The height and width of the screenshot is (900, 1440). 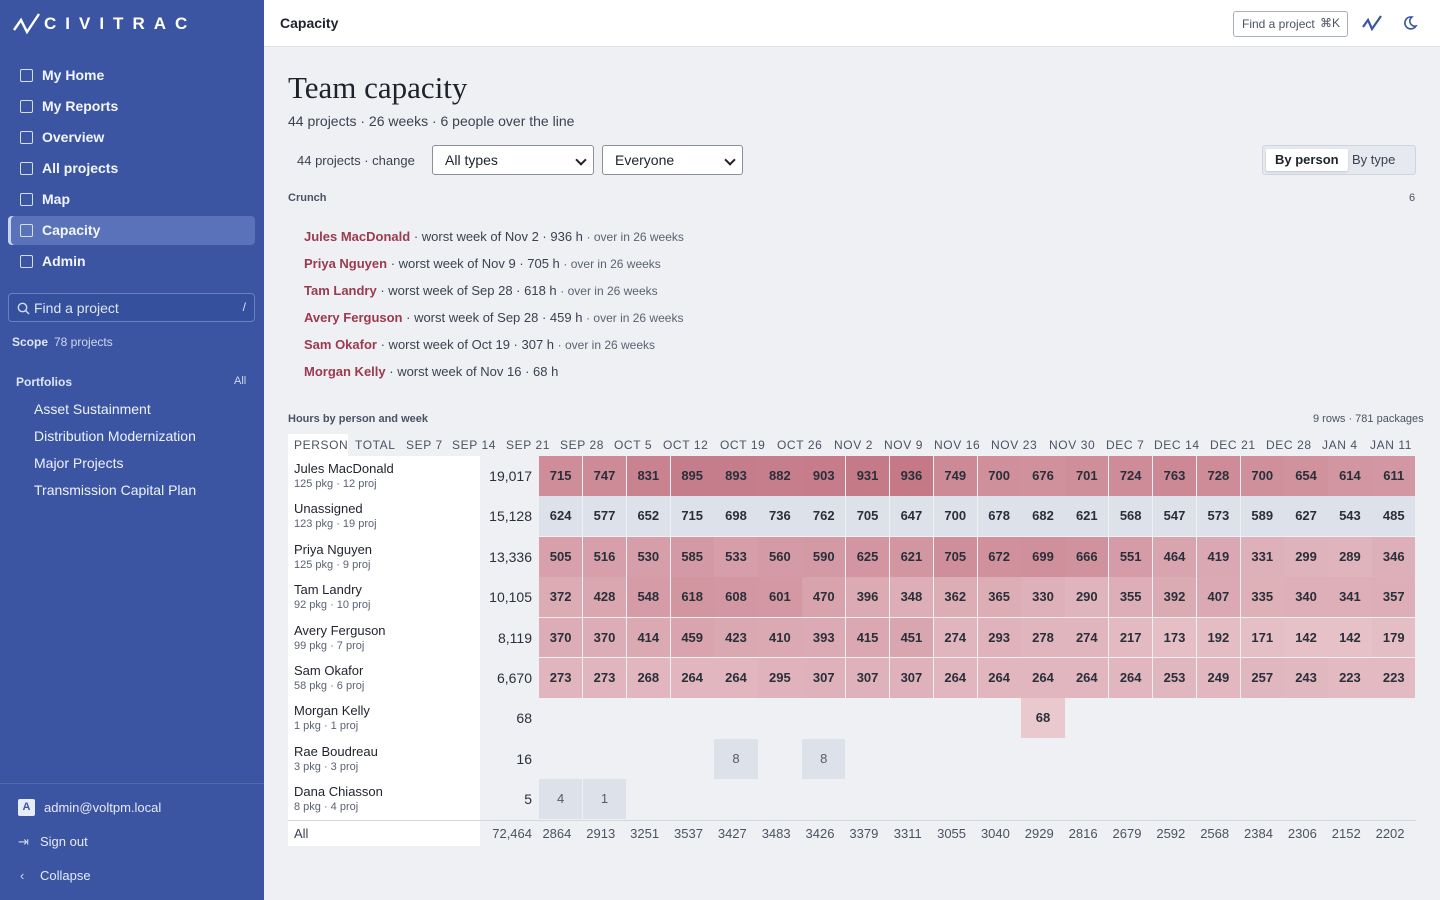 I want to click on person-name: Priya Nguyen, so click(x=333, y=549).